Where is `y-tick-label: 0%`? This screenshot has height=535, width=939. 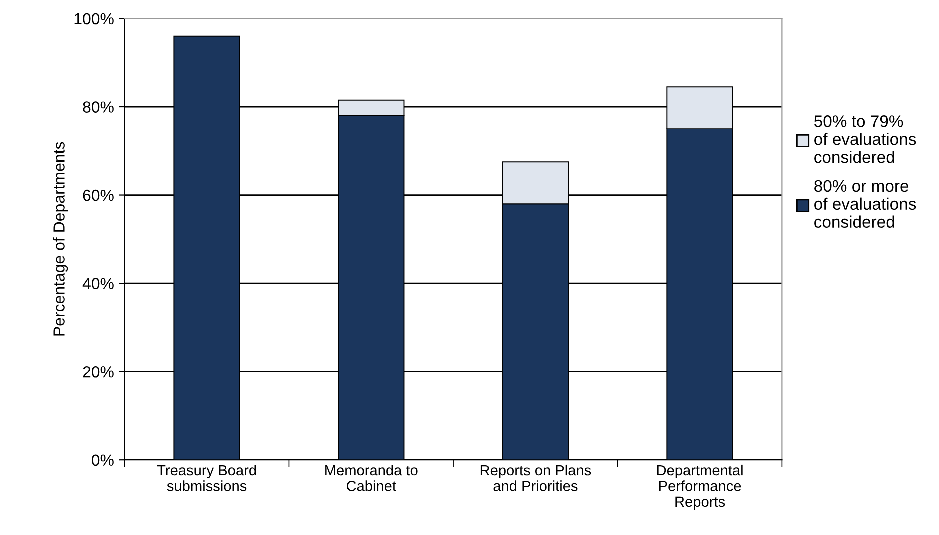 y-tick-label: 0% is located at coordinates (103, 460).